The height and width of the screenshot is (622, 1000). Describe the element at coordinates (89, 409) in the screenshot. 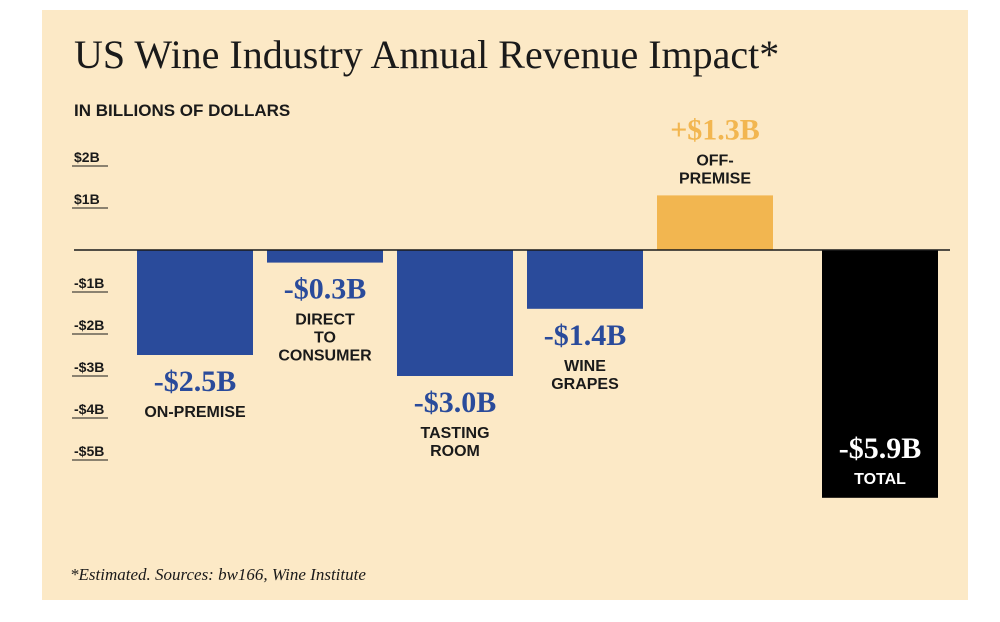

I see `y-tick-label: -$4B` at that location.